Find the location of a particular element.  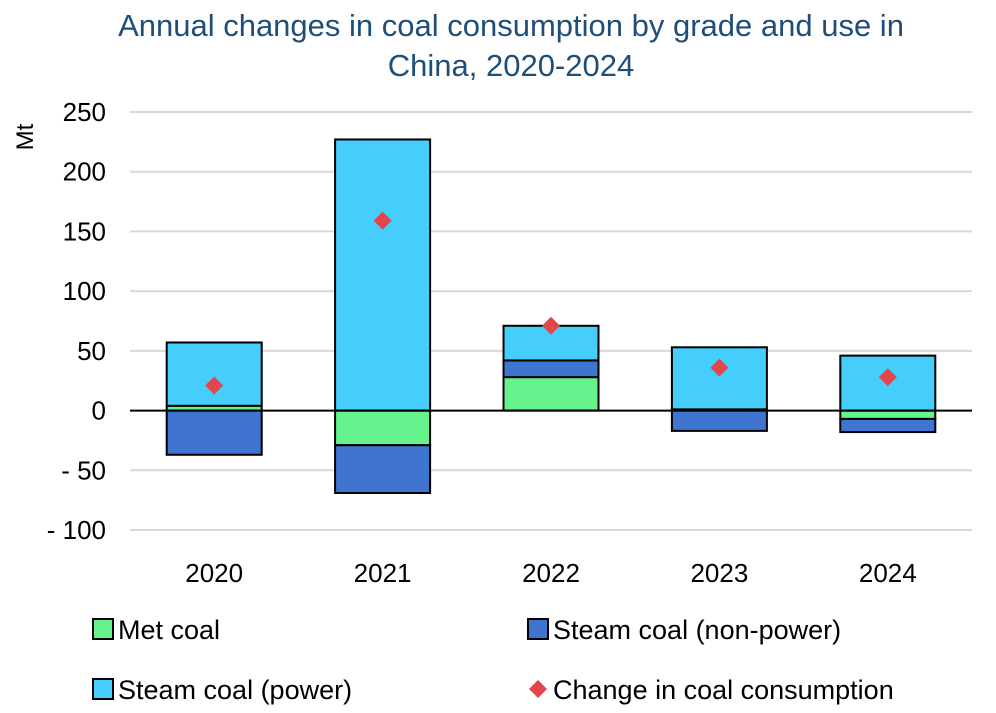

legend-swatch-steam-coal-power is located at coordinates (103, 689).